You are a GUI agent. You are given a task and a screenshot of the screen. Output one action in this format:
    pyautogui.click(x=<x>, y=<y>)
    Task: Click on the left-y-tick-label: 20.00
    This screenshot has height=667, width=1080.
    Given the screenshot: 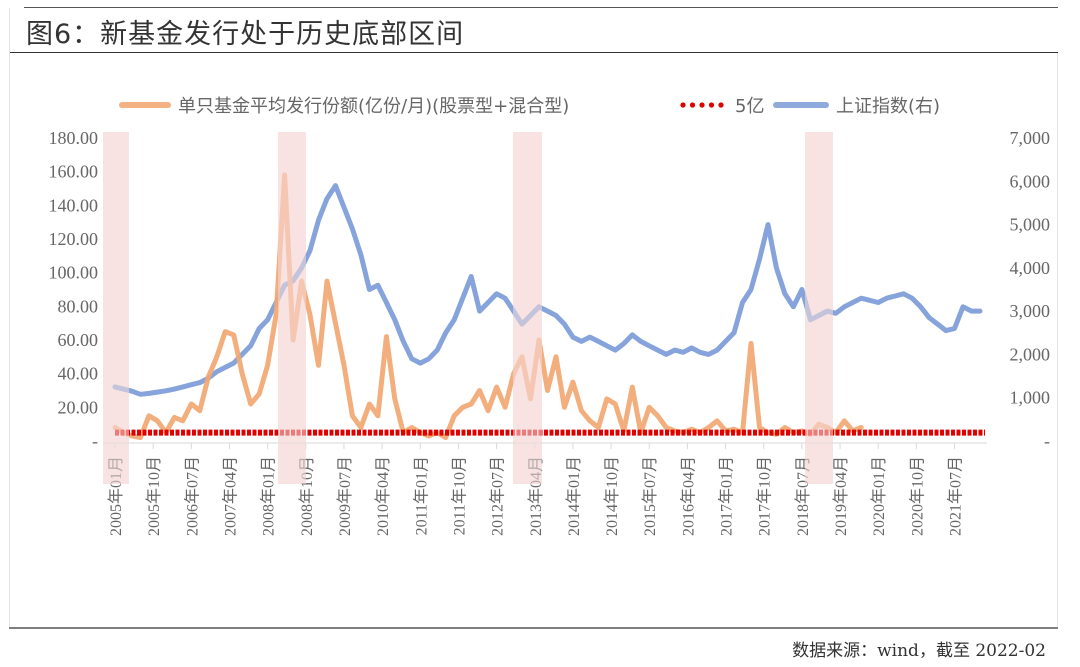 What is the action you would take?
    pyautogui.click(x=78, y=407)
    